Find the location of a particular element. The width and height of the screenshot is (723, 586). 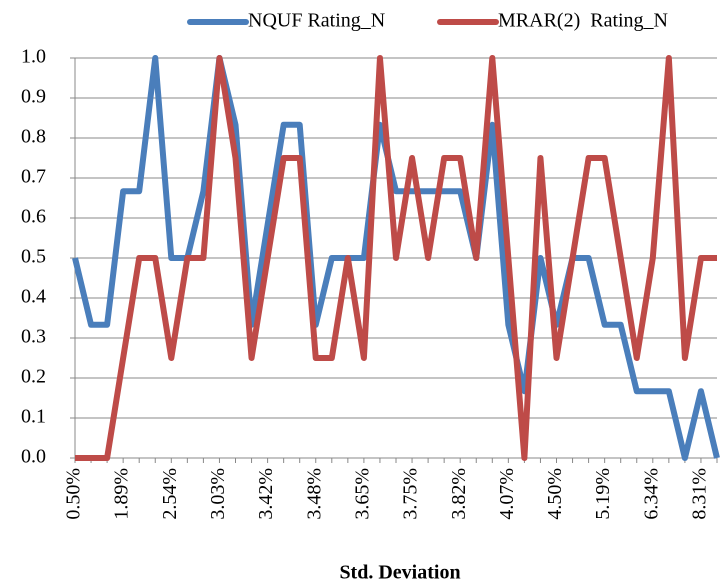

y-tick-label: 0.2 is located at coordinates (33, 377).